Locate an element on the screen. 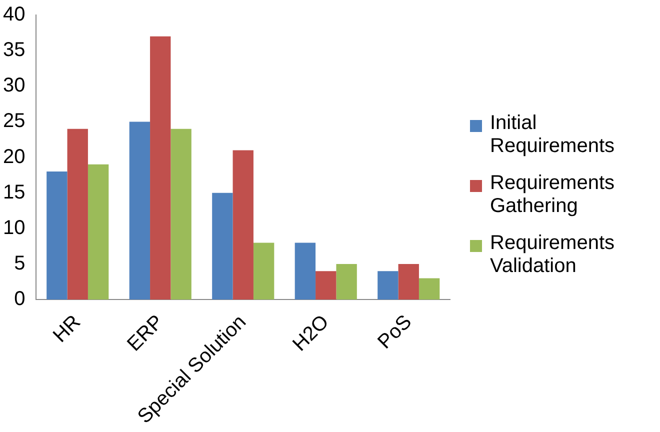 The height and width of the screenshot is (432, 660). y-tick-label: 30 is located at coordinates (14, 85).